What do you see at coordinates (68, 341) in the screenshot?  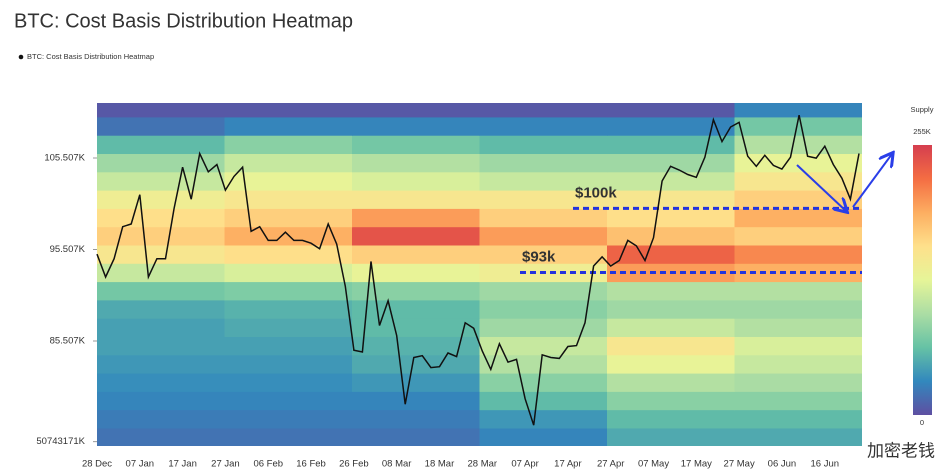 I see `y-tick-label: 85.507K` at bounding box center [68, 341].